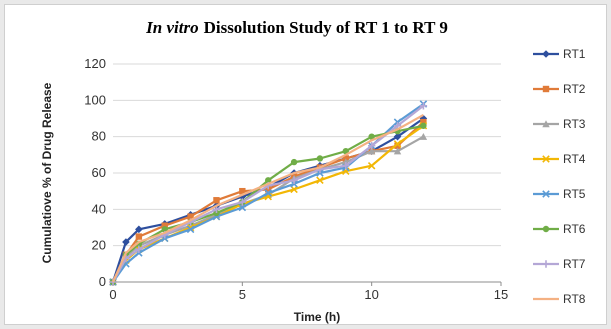 Image resolution: width=611 pixels, height=329 pixels. What do you see at coordinates (559, 229) in the screenshot?
I see `legend-item-RT6: RT6` at bounding box center [559, 229].